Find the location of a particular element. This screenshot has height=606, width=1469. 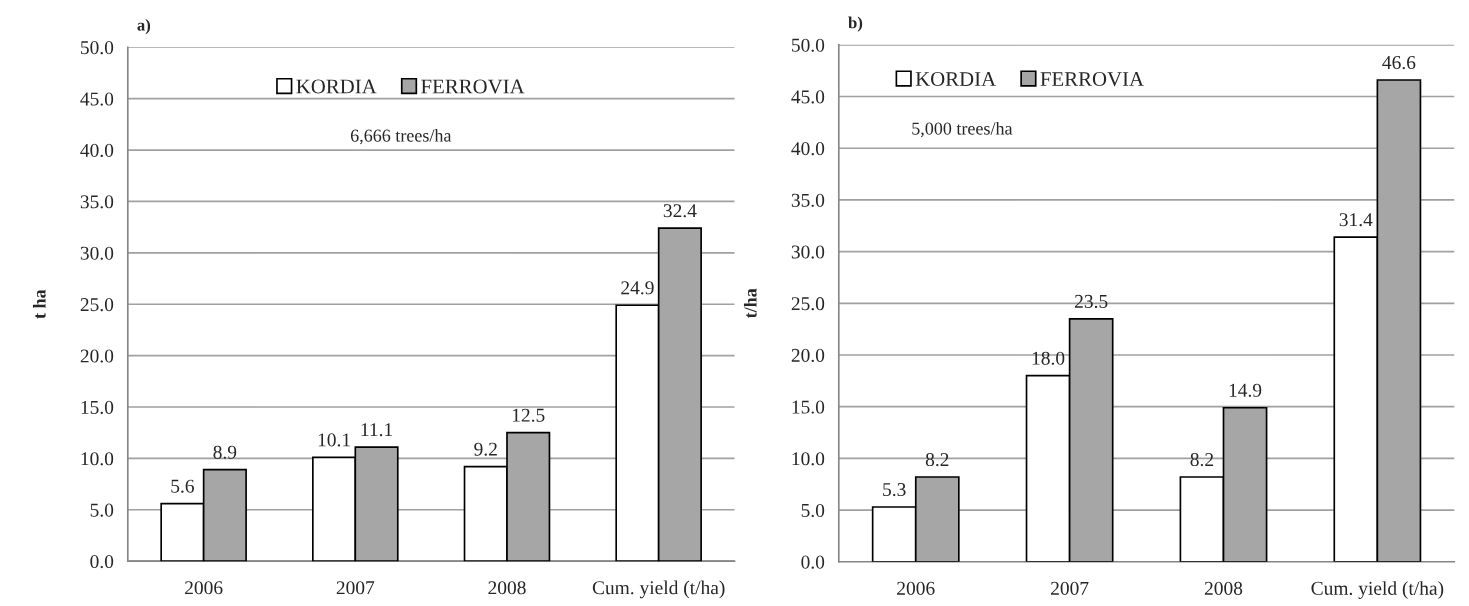

data-label: 5.3 is located at coordinates (894, 490).